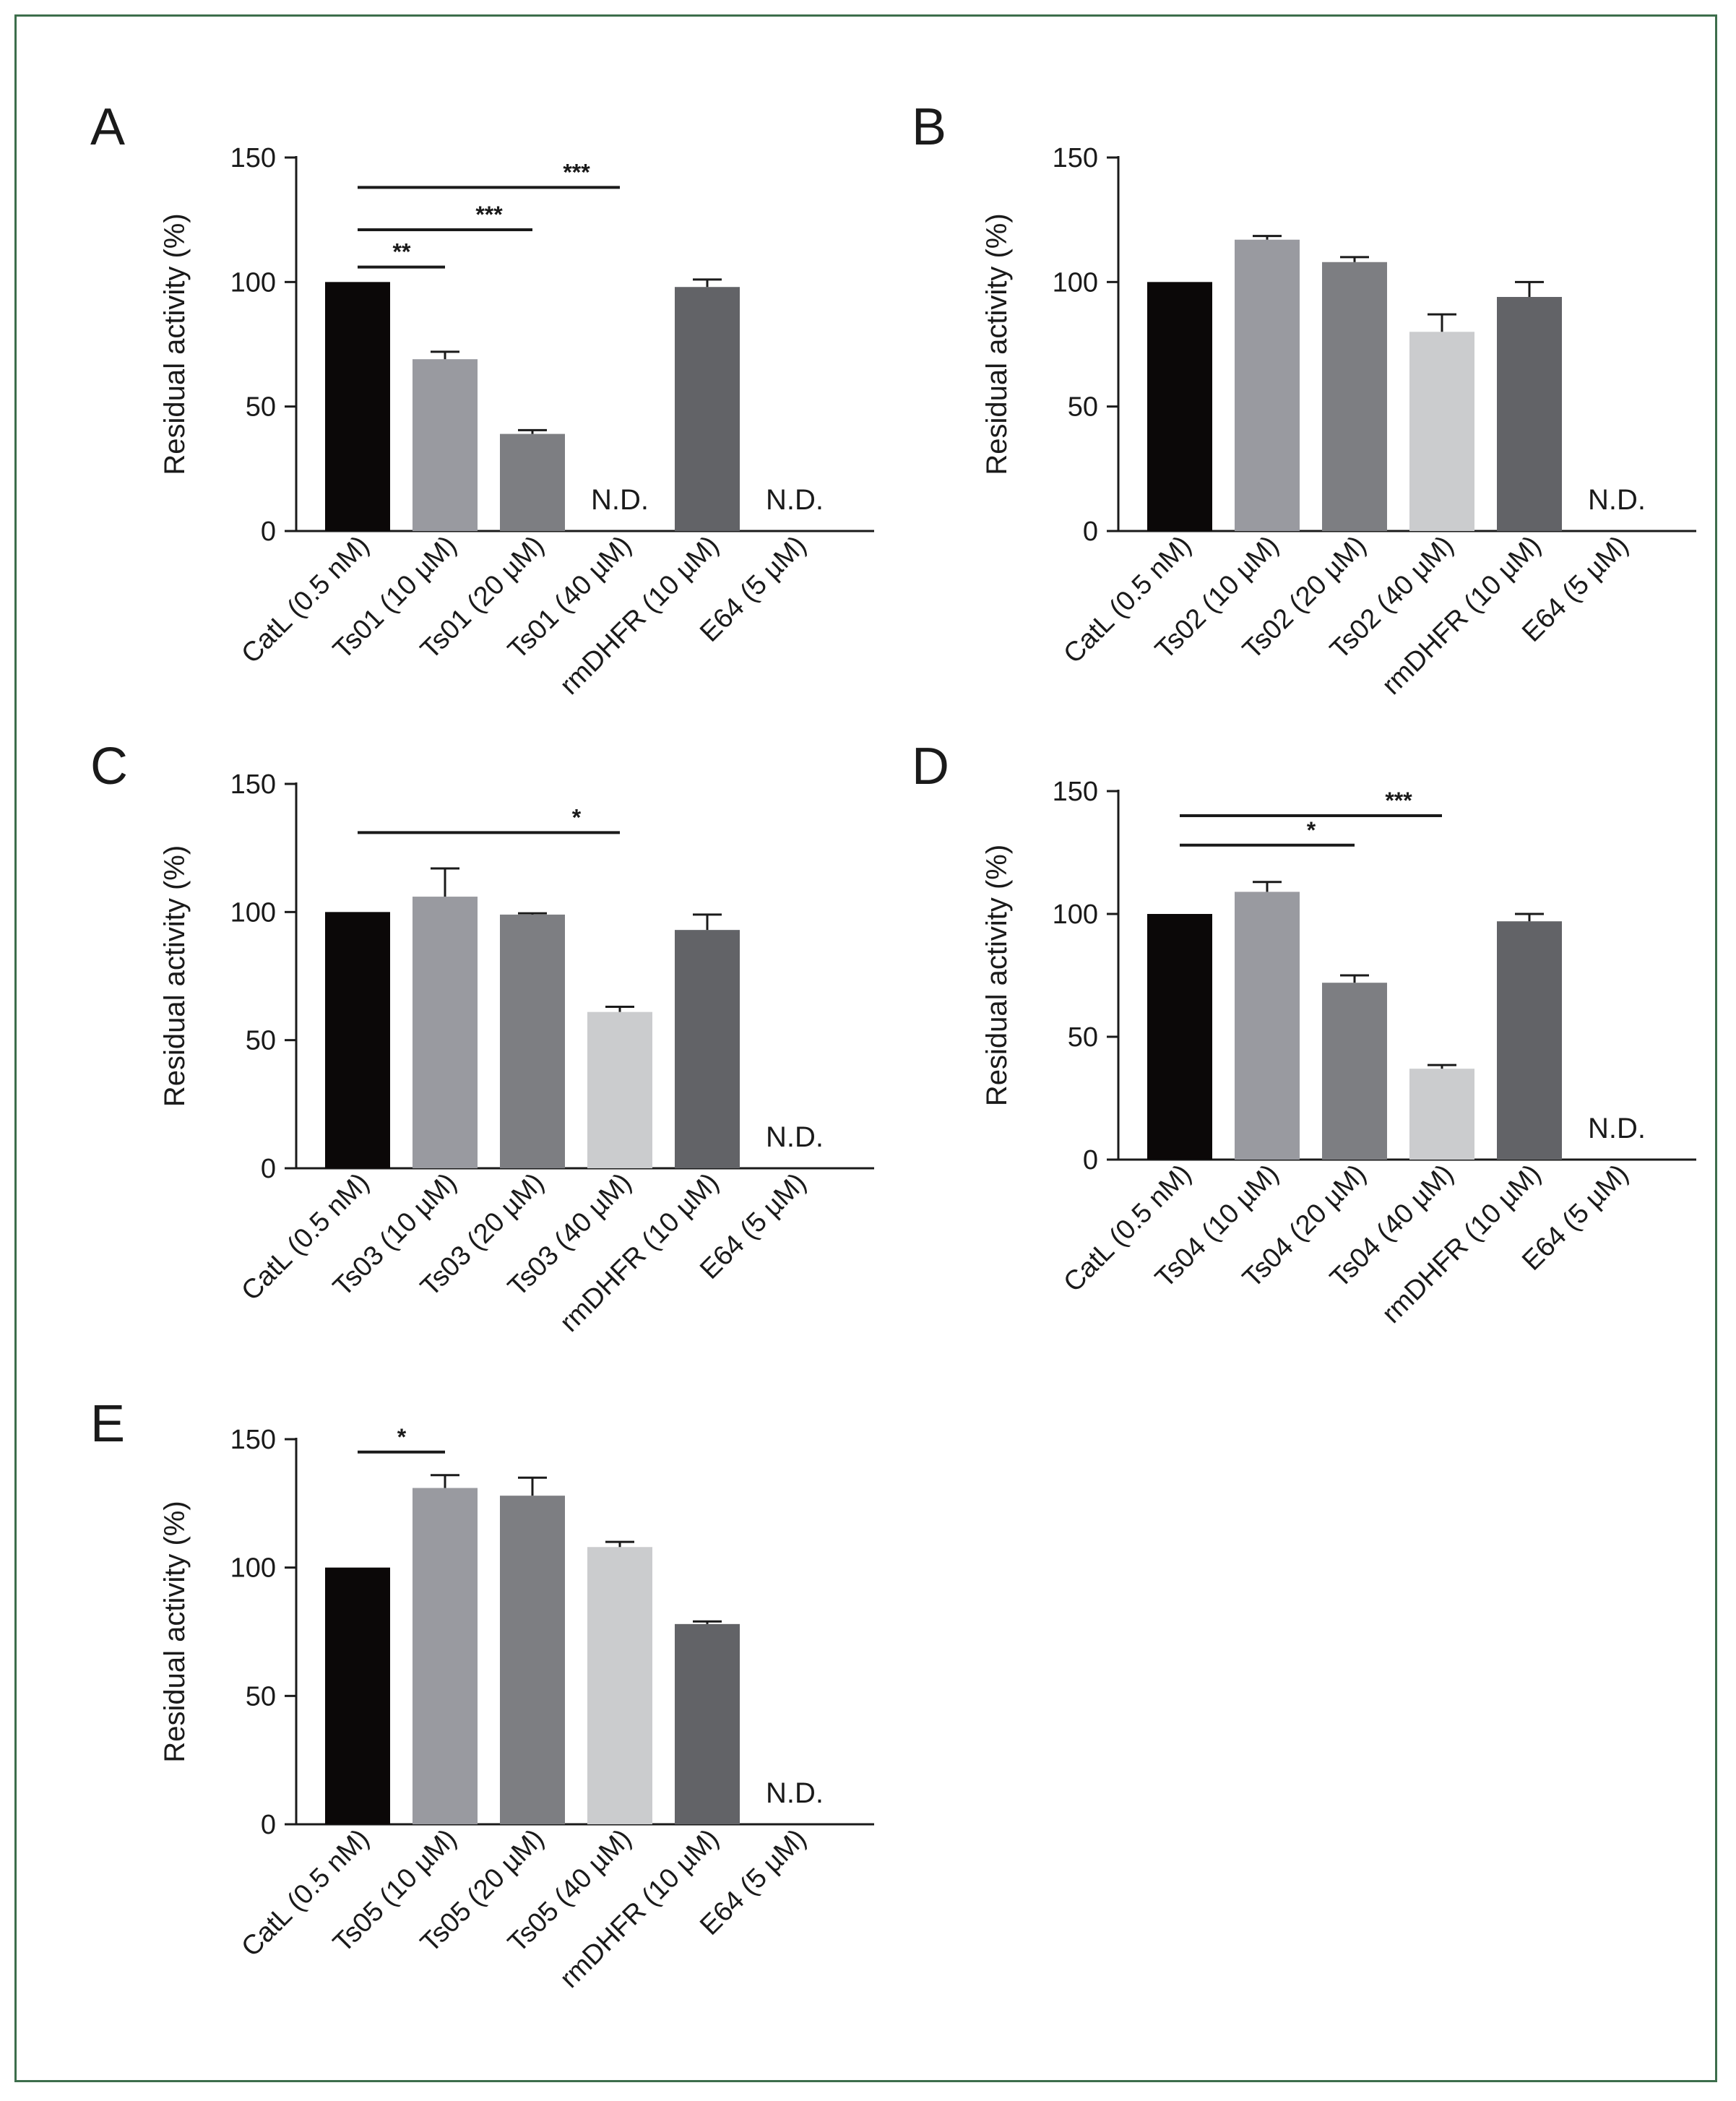 The height and width of the screenshot is (2101, 1736). I want to click on significance-label: **, so click(402, 252).